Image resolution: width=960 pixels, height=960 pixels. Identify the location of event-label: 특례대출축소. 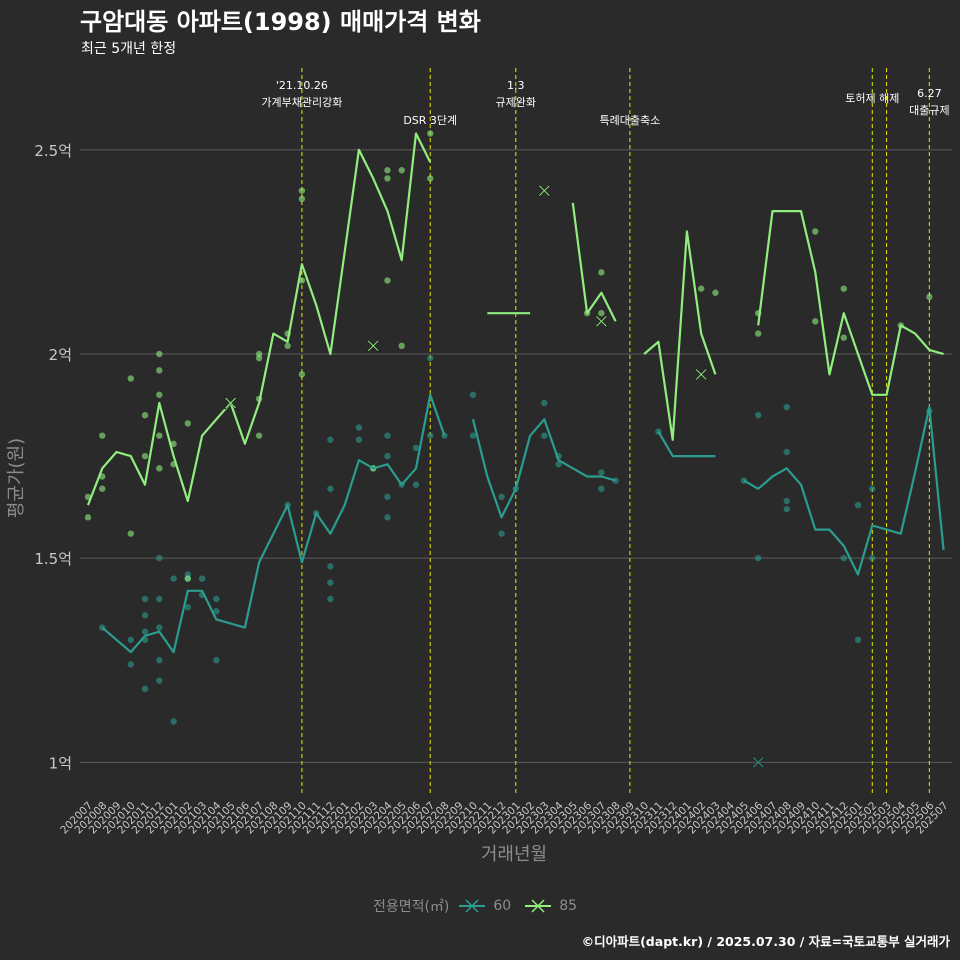
(630, 120).